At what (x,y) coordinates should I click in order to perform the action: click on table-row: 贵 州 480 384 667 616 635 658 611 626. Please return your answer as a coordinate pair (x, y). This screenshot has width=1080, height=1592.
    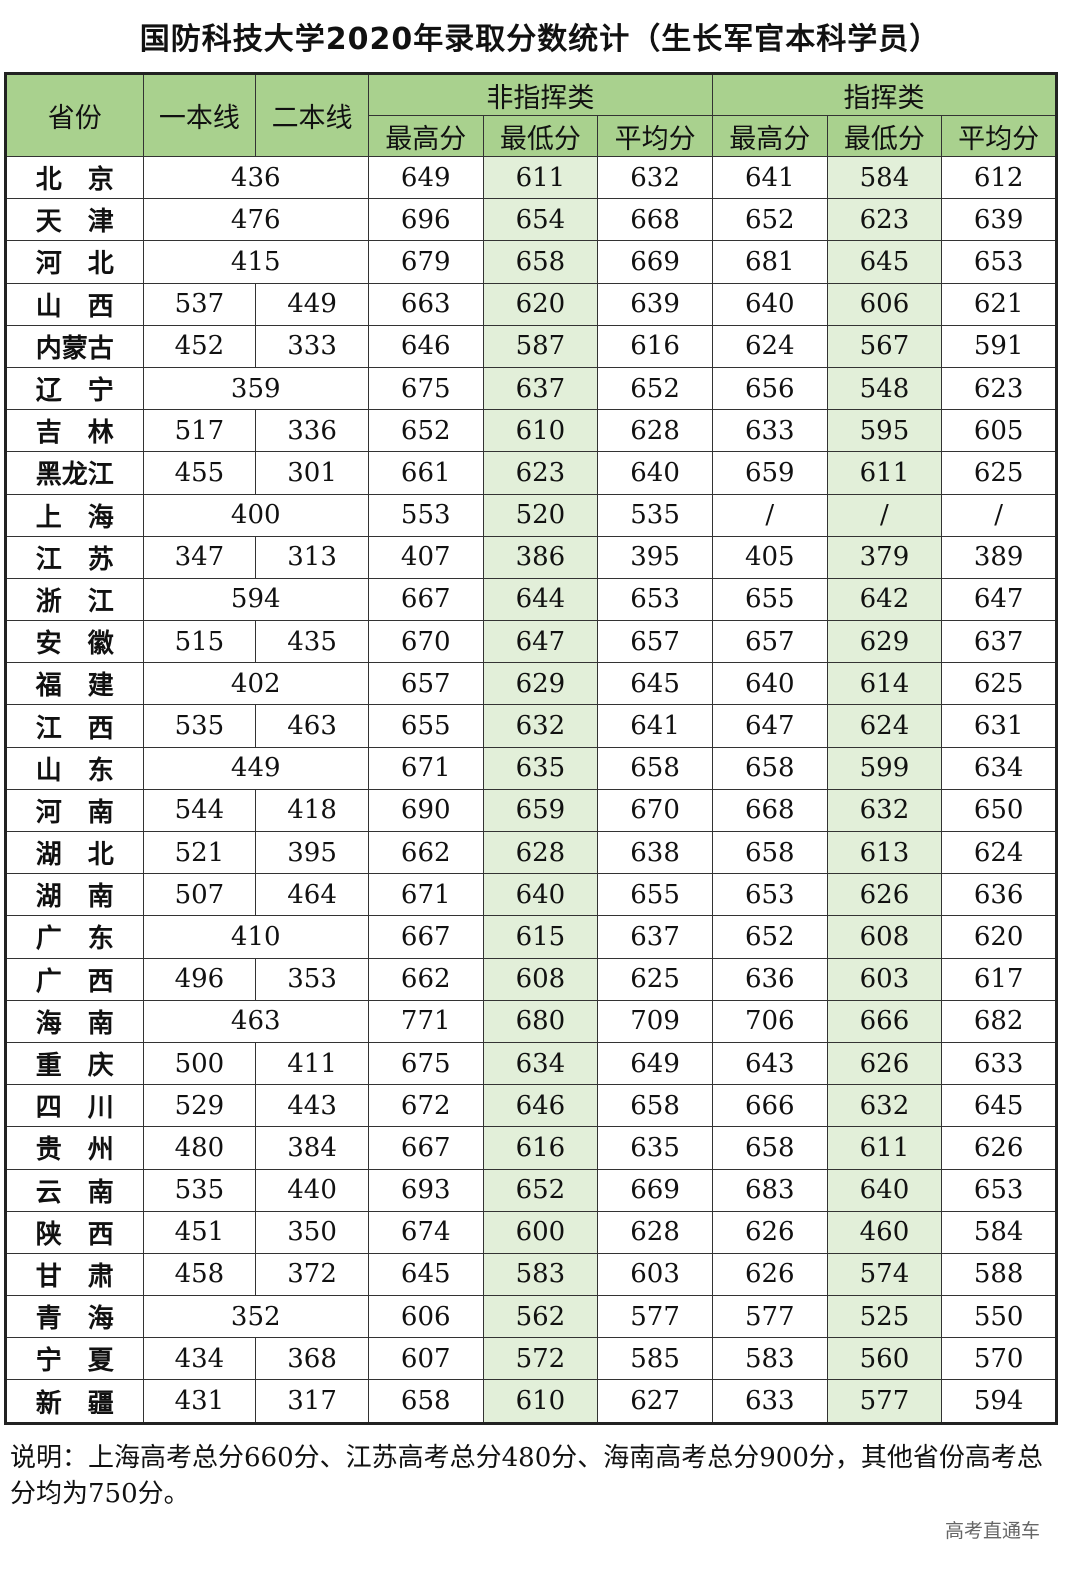
    Looking at the image, I should click on (531, 1148).